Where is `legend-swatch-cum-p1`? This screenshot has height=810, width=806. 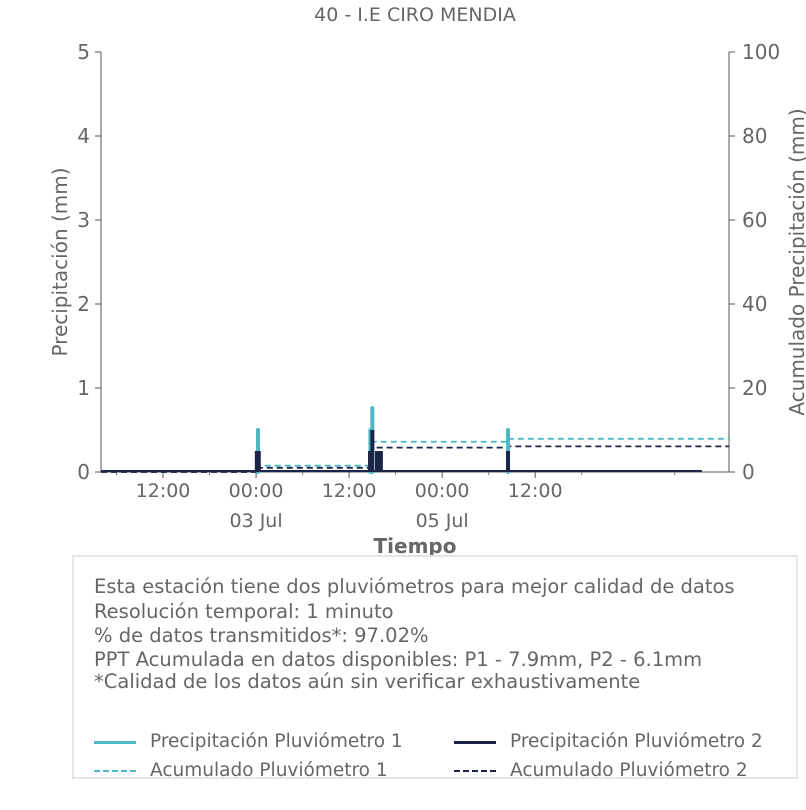
legend-swatch-cum-p1 is located at coordinates (115, 771).